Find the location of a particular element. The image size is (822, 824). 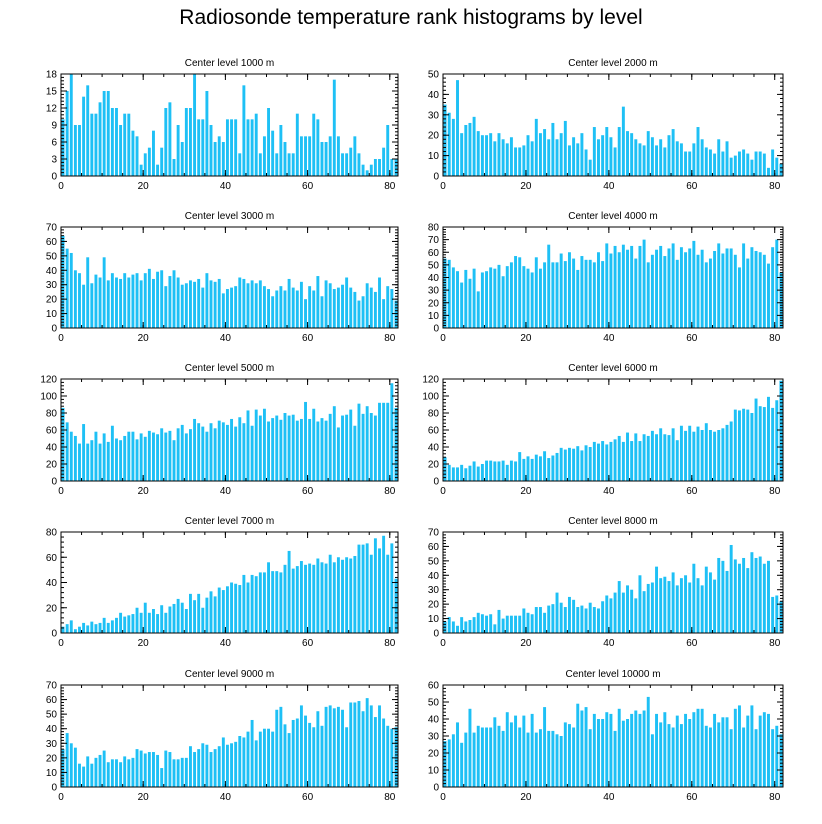

panel-8-xtick-label: 40 is located at coordinates (609, 643).